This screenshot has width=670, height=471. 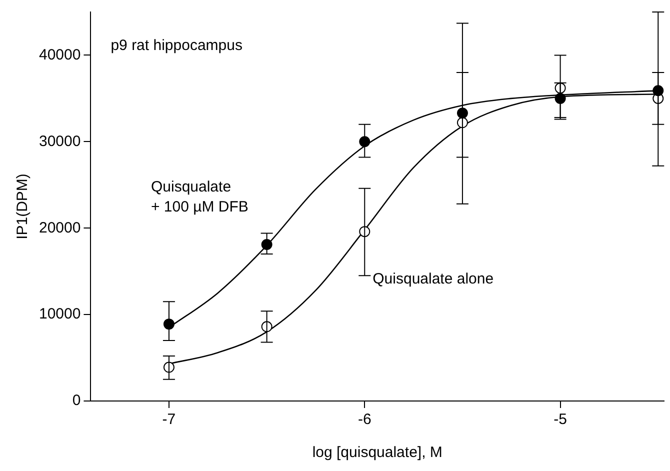 I want to click on x-tick-label: -6, so click(x=365, y=419).